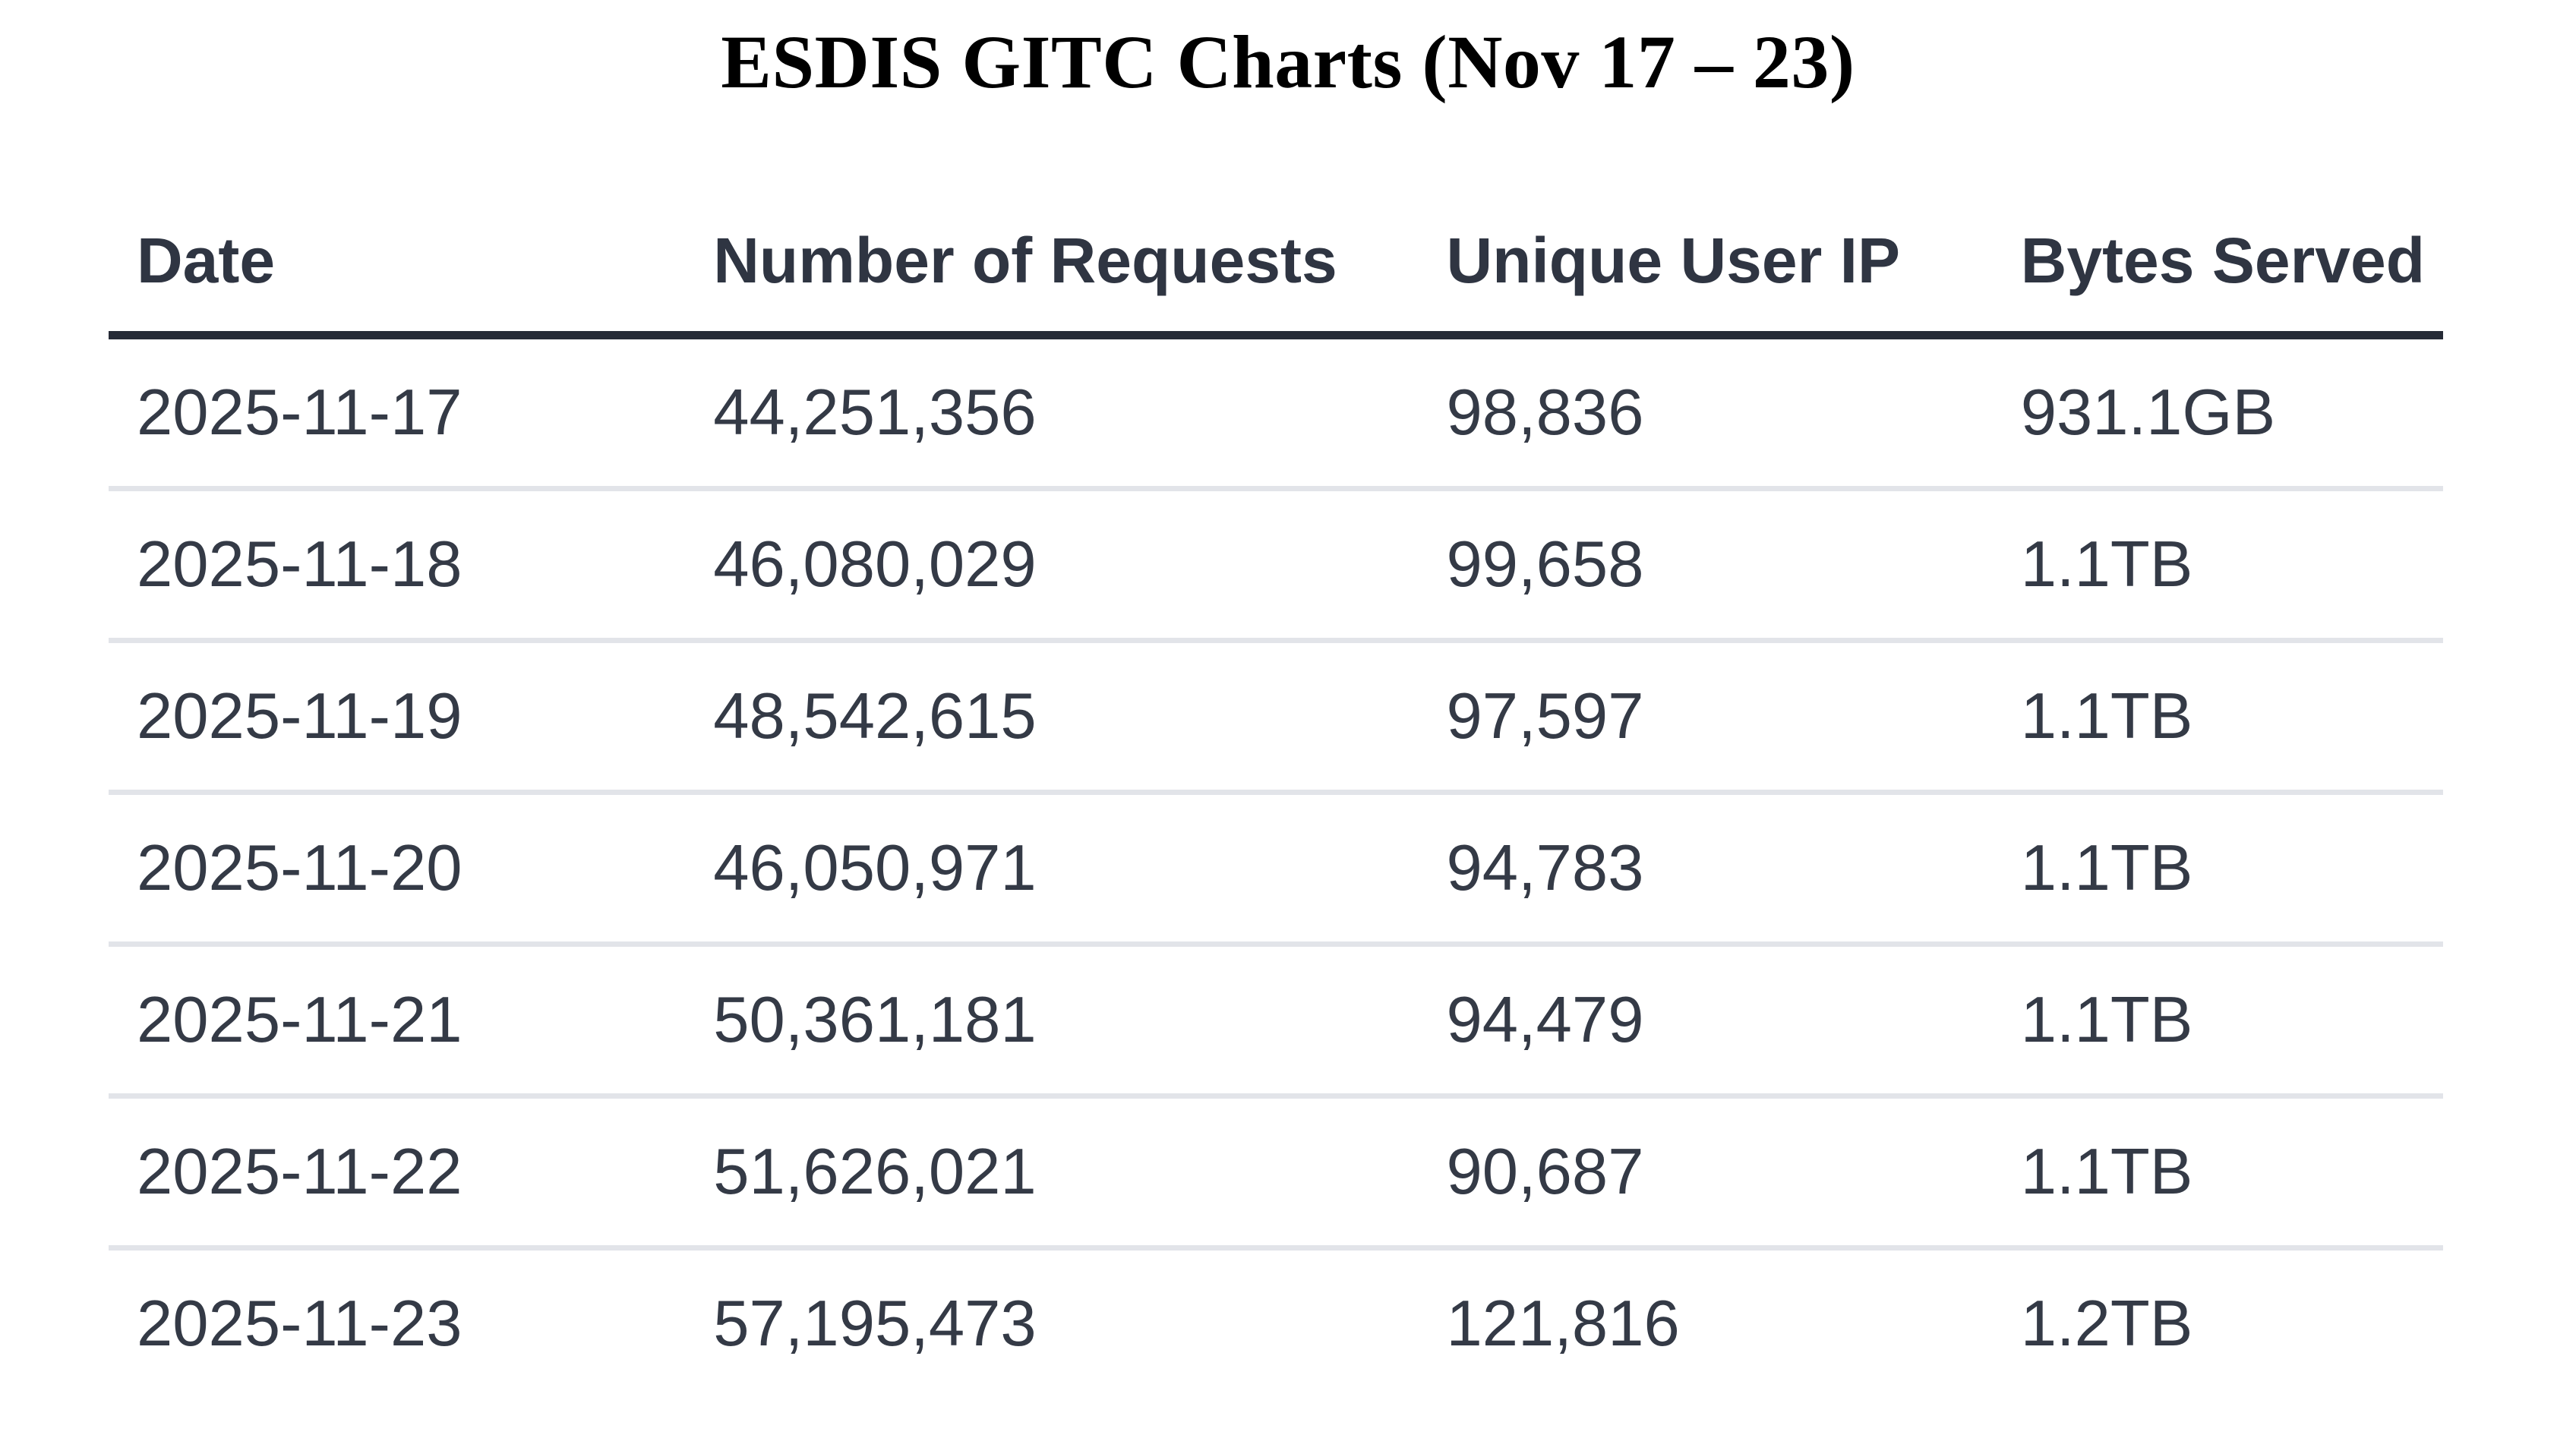 The height and width of the screenshot is (1435, 2576). I want to click on column-header-bytes-served: Bytes Served, so click(2217, 264).